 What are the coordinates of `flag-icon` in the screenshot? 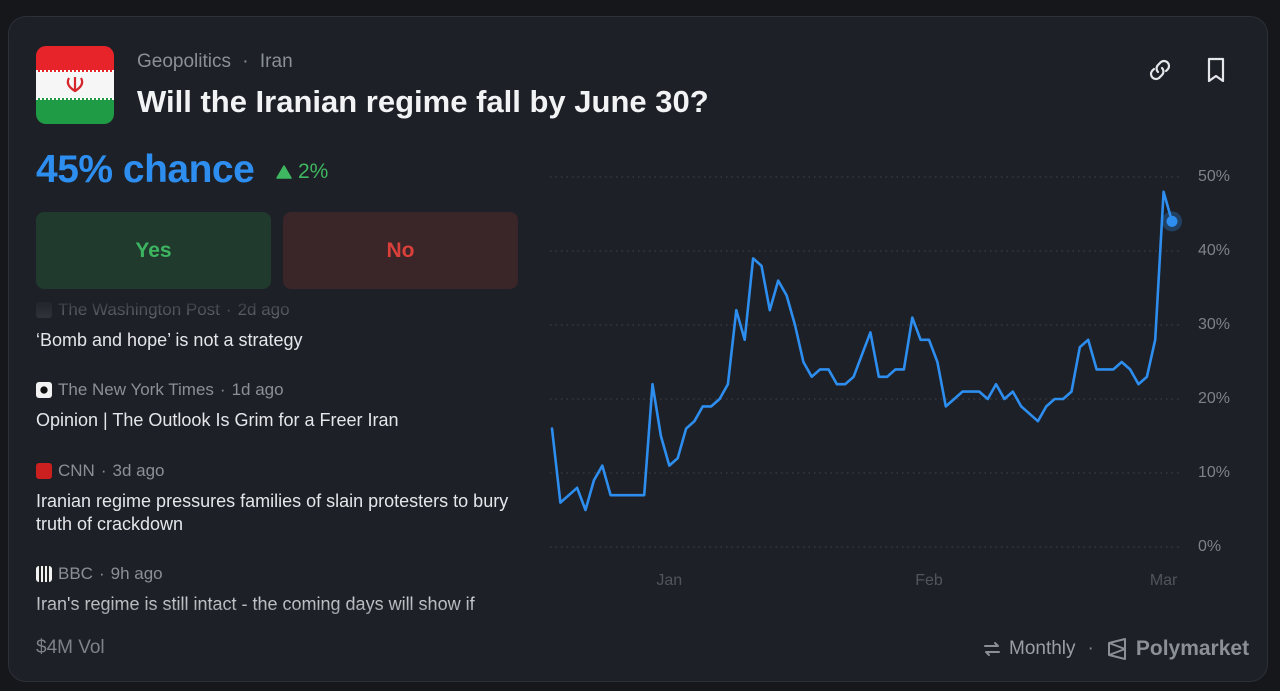 It's located at (75, 85).